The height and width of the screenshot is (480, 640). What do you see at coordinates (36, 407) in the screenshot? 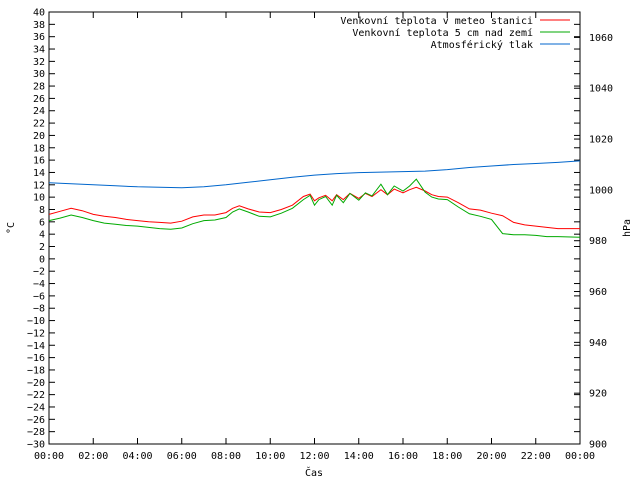
I see `y-left-tick-label: −24` at bounding box center [36, 407].